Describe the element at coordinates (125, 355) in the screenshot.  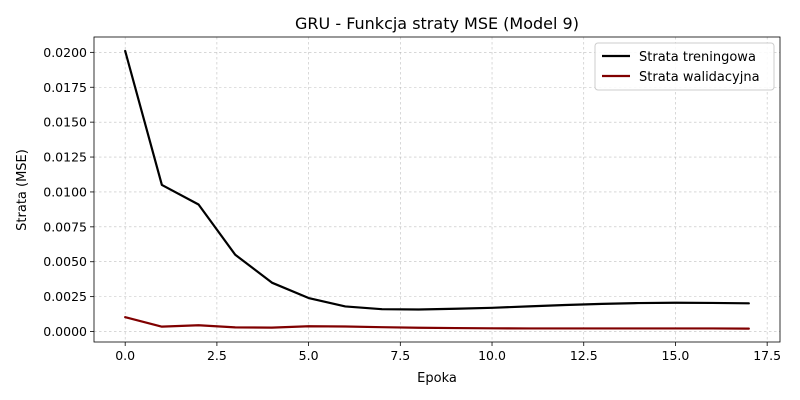
I see `x-tick-label: 0.0` at that location.